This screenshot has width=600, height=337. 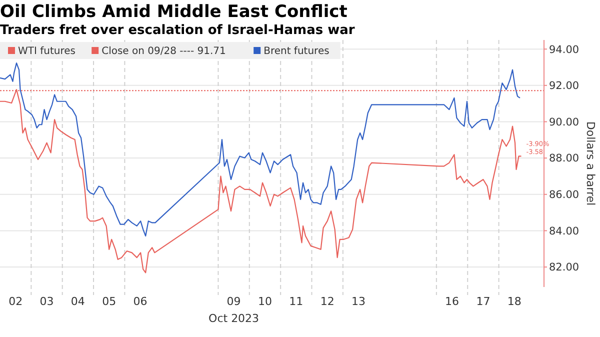 I want to click on x-tick-label: 16, so click(x=452, y=301).